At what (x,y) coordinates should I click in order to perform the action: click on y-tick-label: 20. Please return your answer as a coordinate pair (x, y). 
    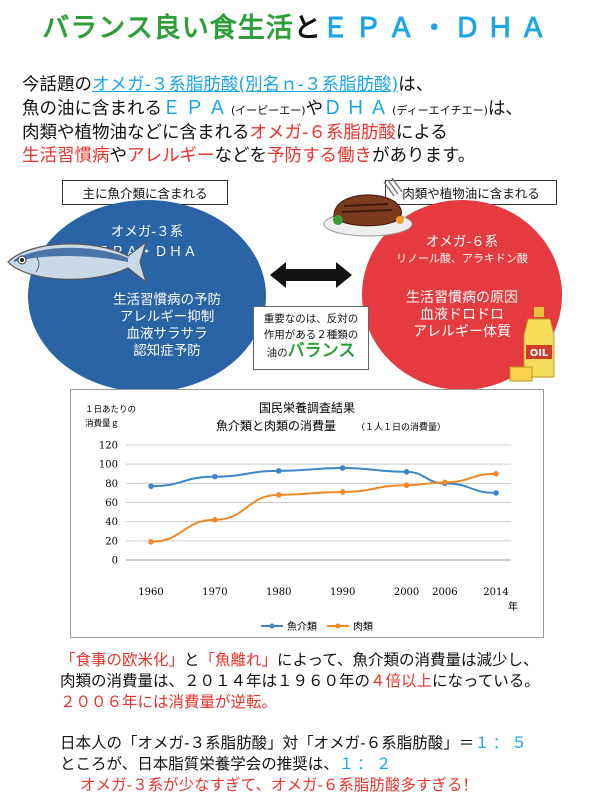
    Looking at the image, I should click on (111, 541).